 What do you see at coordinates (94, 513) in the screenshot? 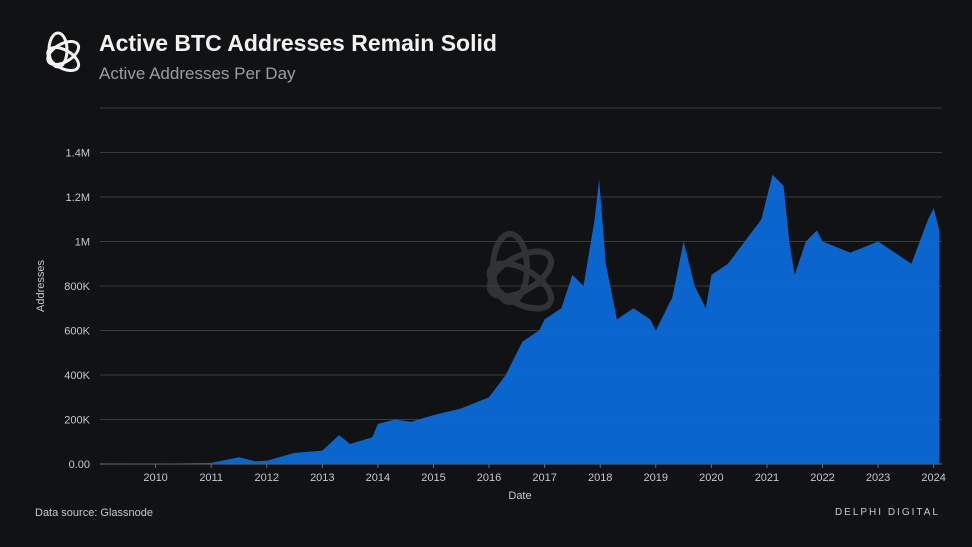
I see `data-source: Data source: Glassnode` at bounding box center [94, 513].